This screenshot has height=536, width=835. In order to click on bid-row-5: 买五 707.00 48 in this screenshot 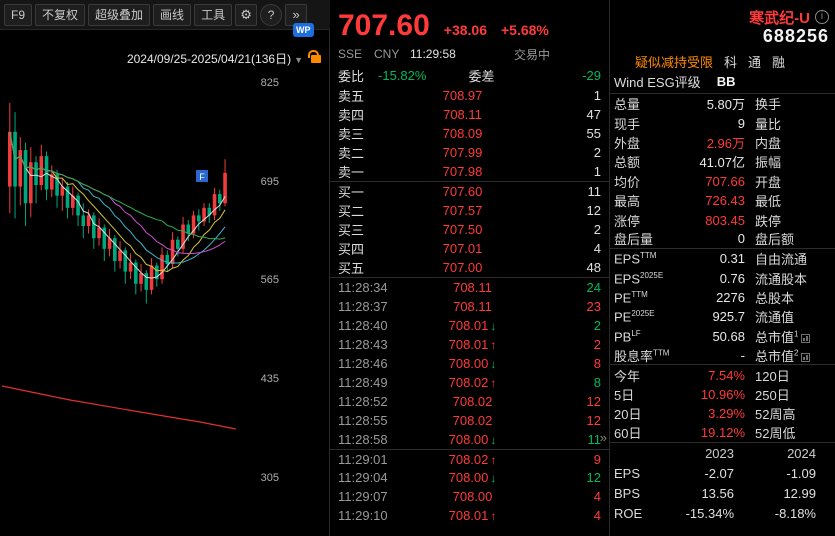, I will do `click(469, 267)`.